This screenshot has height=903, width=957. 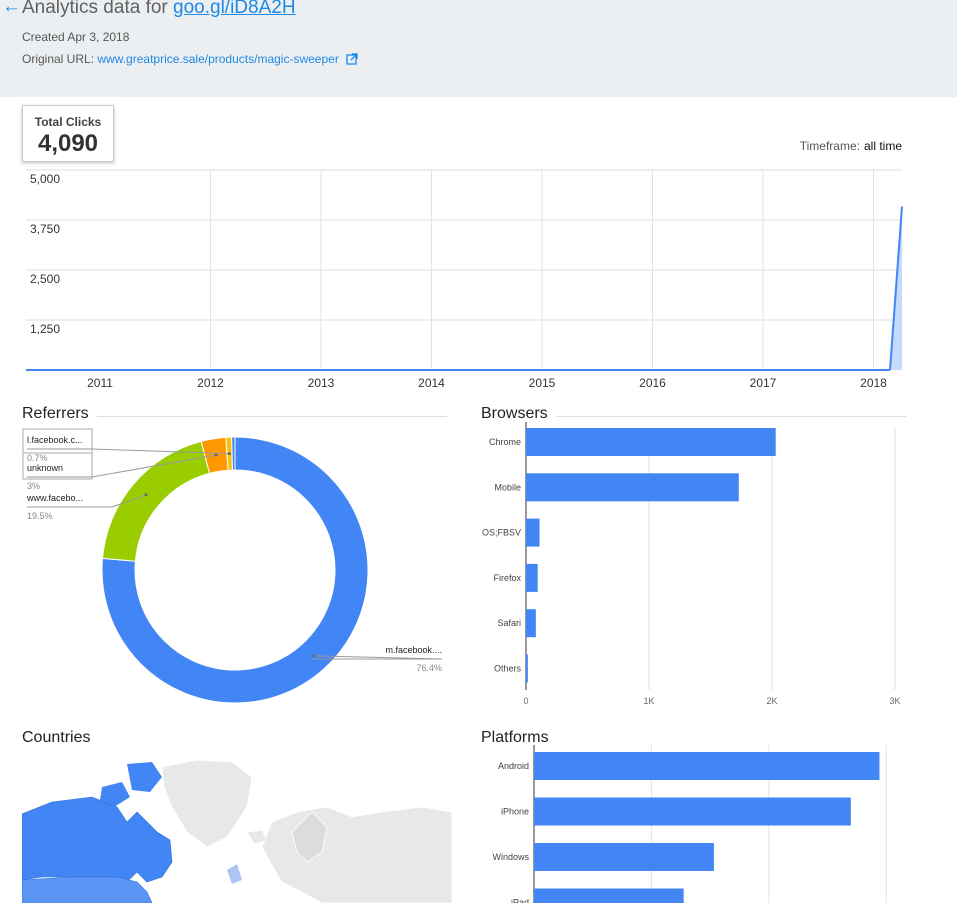 What do you see at coordinates (519, 738) in the screenshot?
I see `platforms-title: Platforms` at bounding box center [519, 738].